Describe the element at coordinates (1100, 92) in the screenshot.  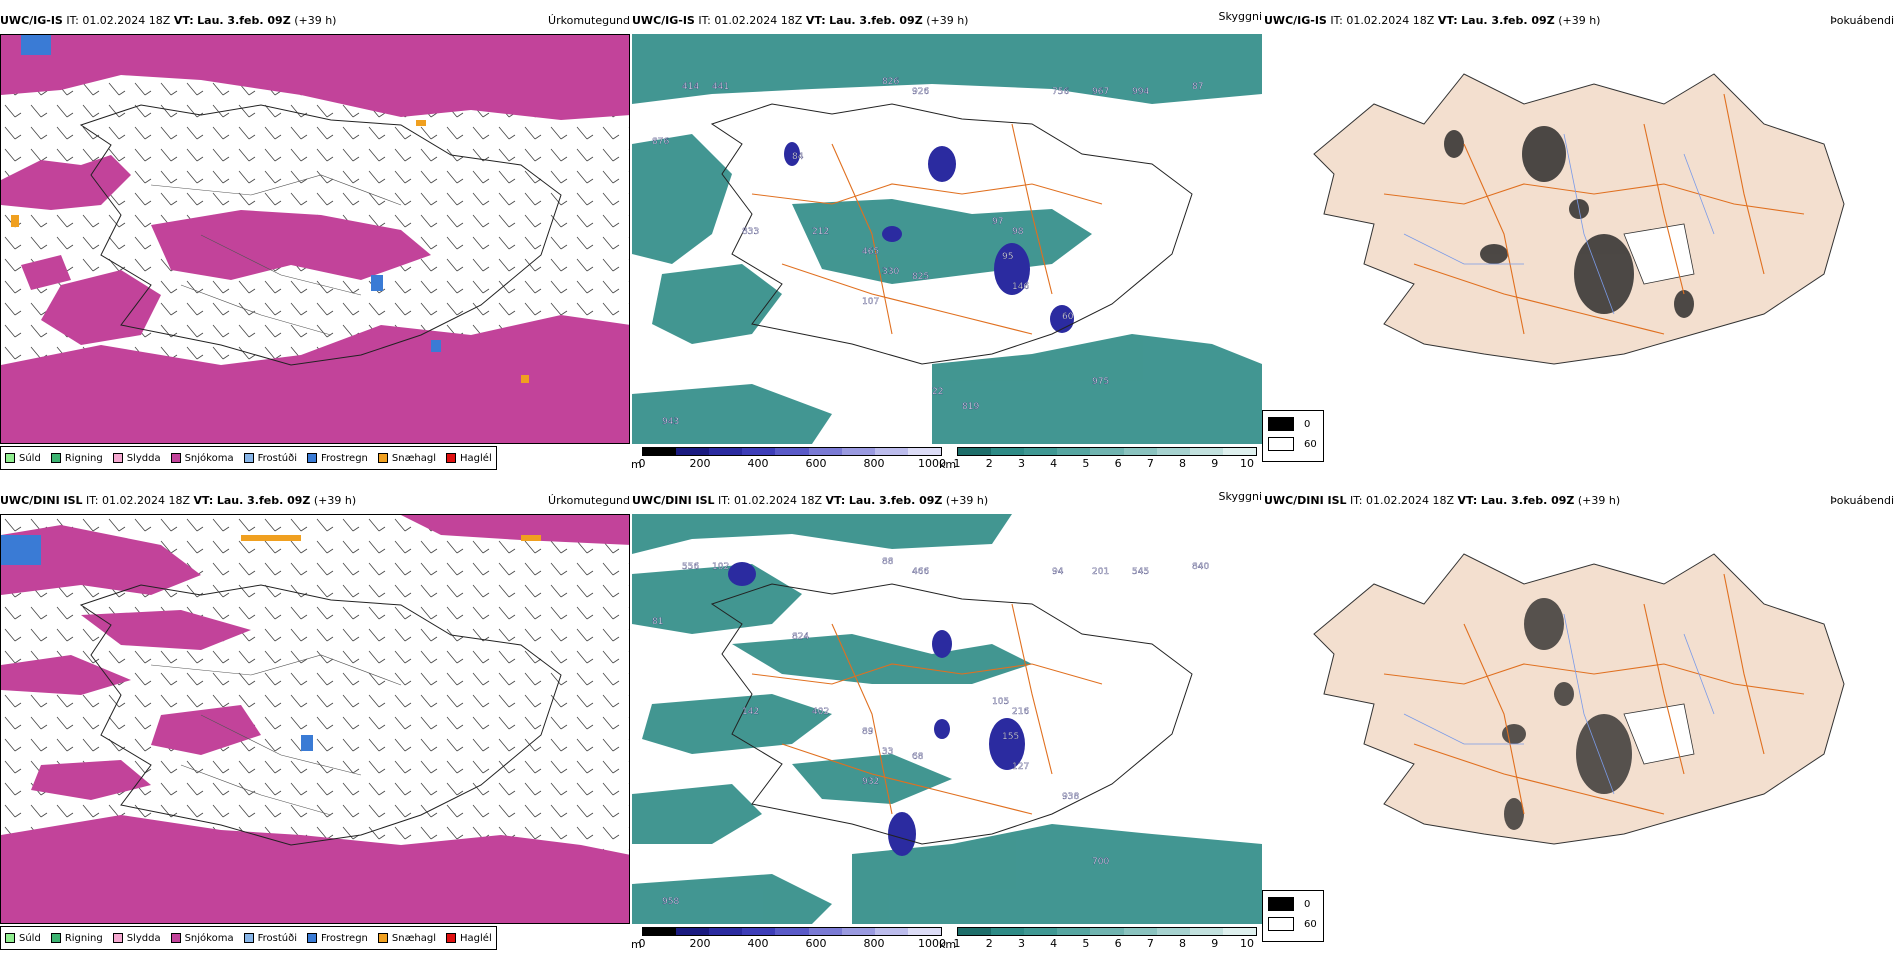
I see `cloud-height-label: 967` at that location.